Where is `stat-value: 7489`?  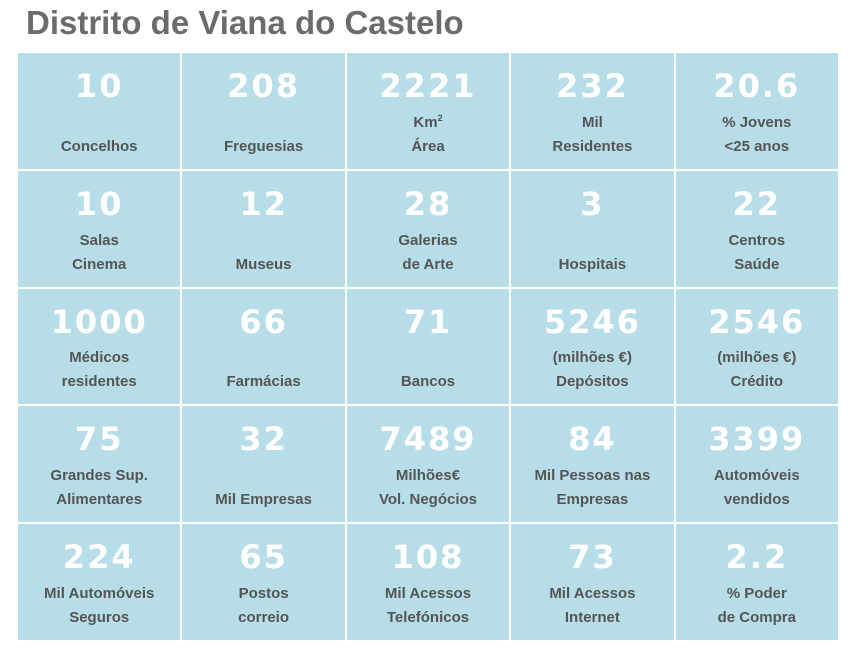
stat-value: 7489 is located at coordinates (428, 439).